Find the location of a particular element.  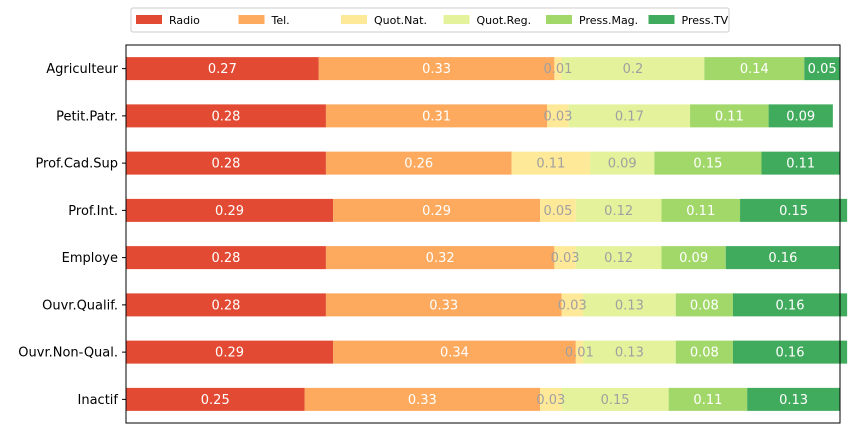

bar-Press.TV-Prof.Cad.Sup is located at coordinates (800, 163).